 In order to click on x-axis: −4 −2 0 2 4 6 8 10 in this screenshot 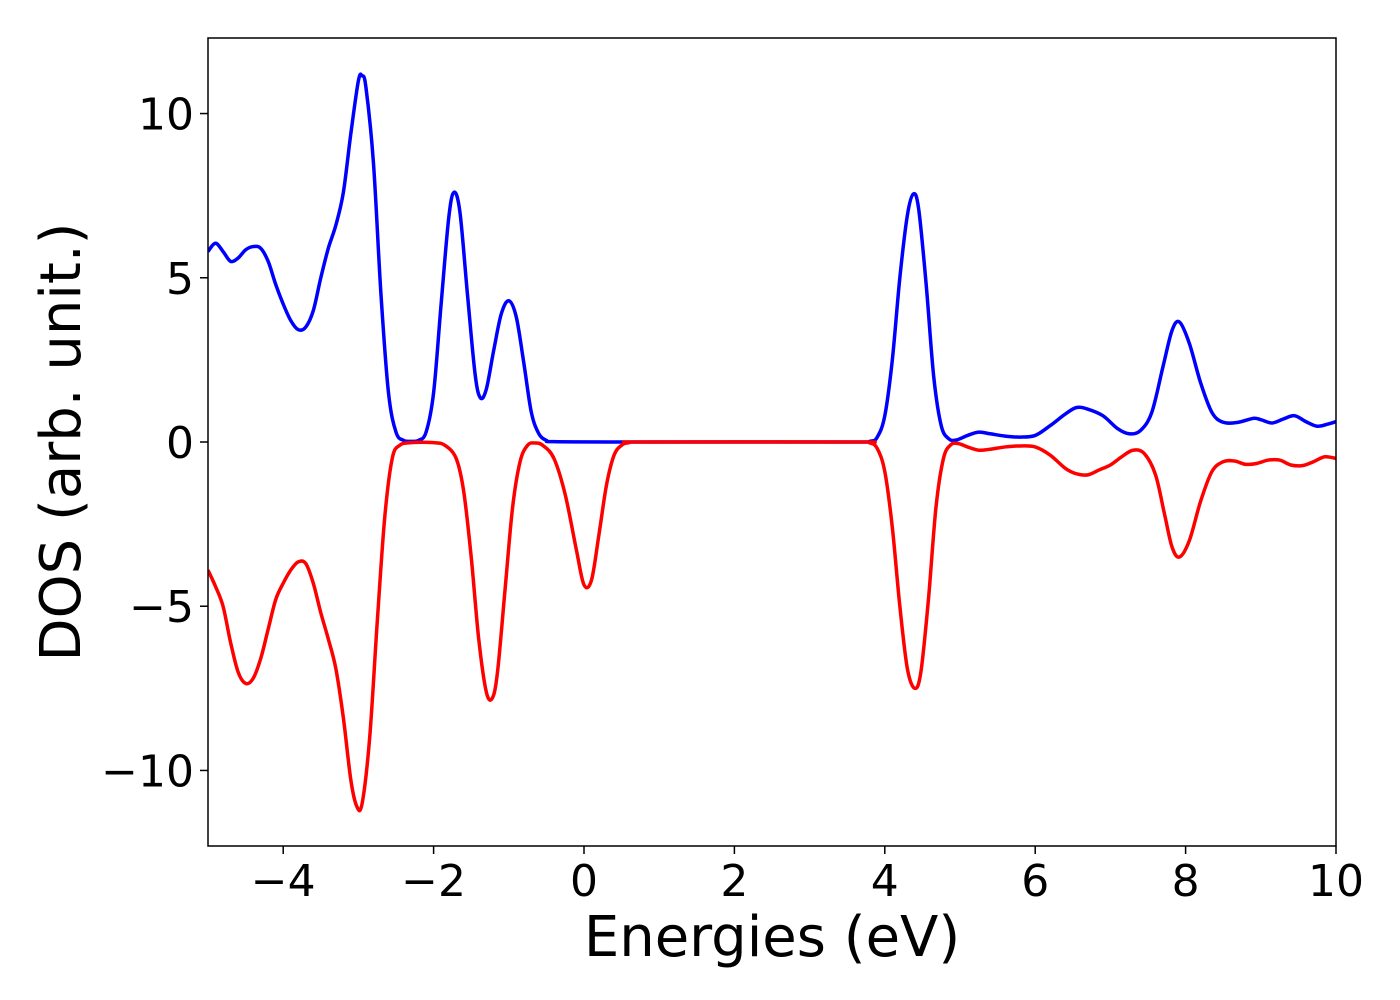, I will do `click(807, 876)`.